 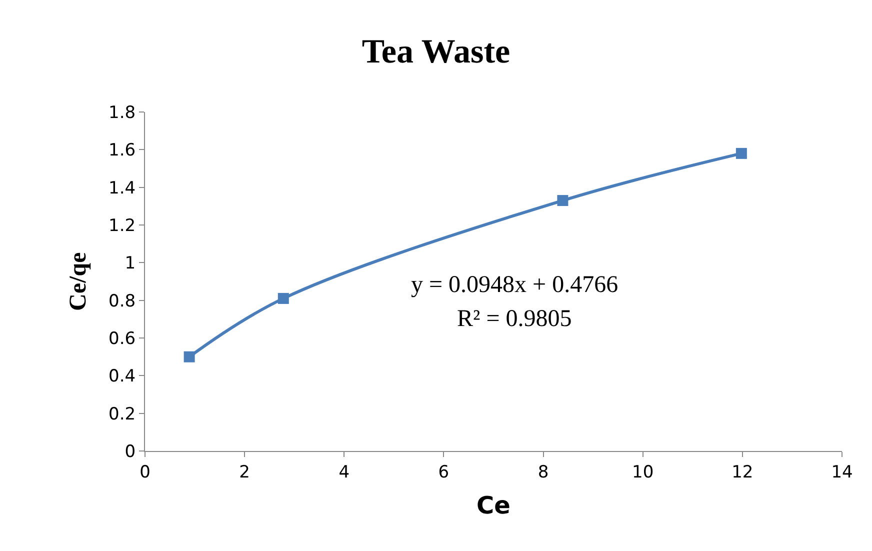 I want to click on y-tick-label: 1, so click(x=130, y=264).